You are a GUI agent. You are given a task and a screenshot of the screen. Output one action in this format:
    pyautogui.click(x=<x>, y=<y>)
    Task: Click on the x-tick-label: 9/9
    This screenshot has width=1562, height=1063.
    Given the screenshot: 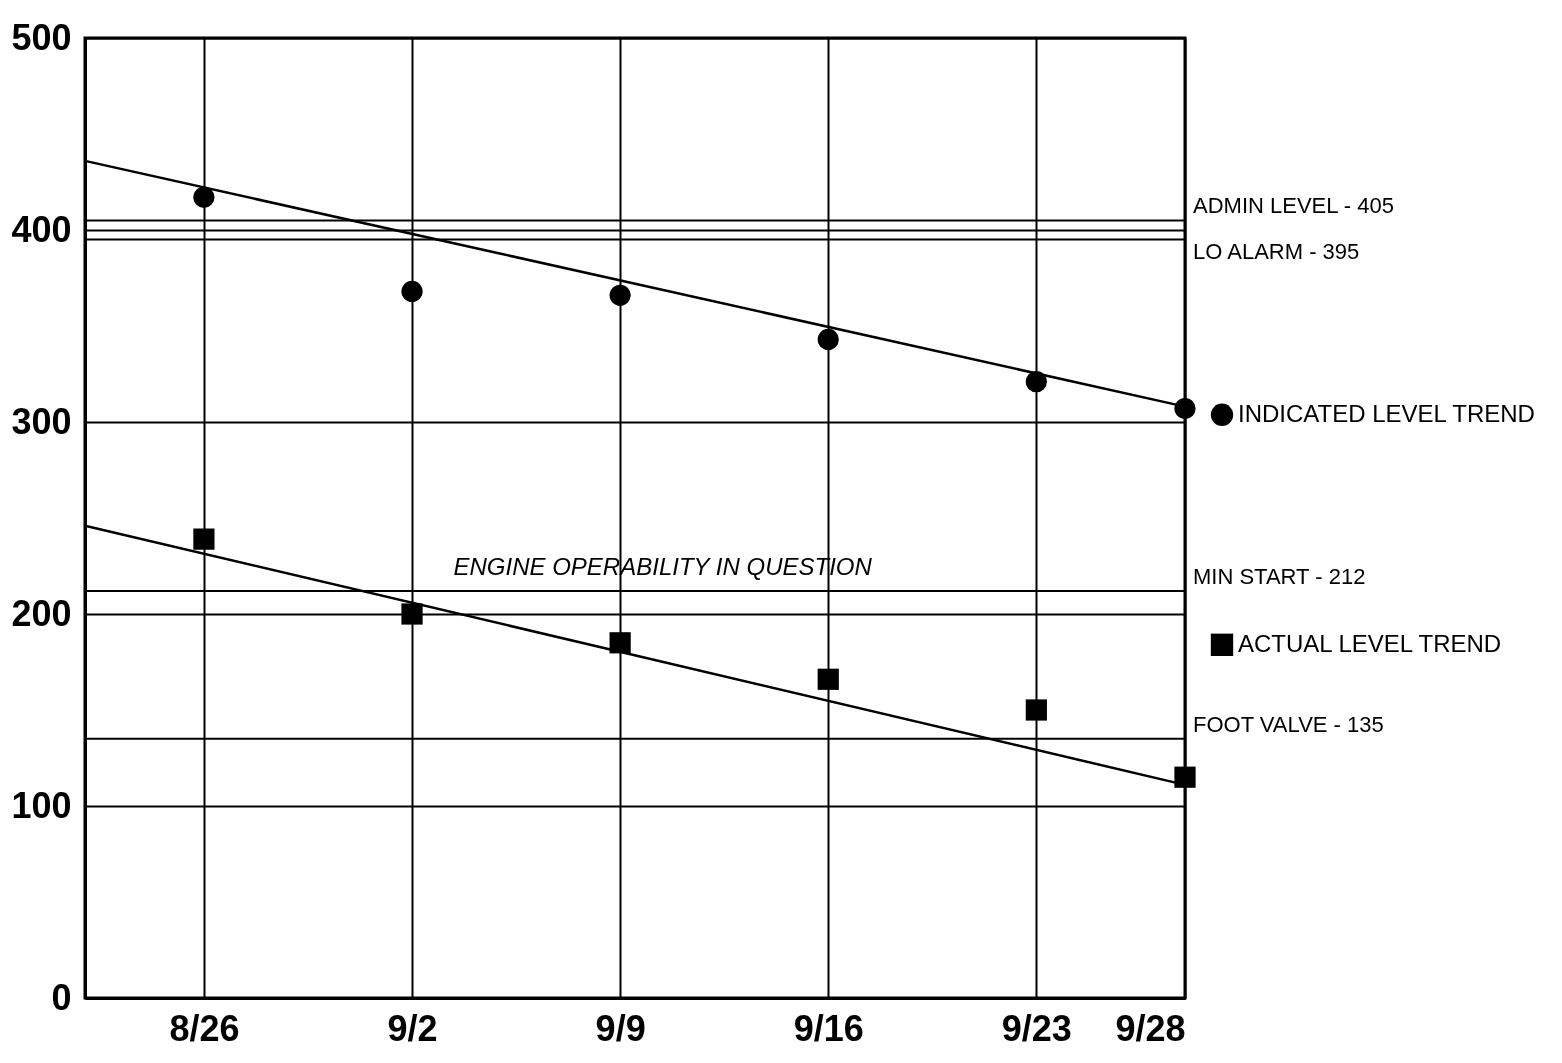 What is the action you would take?
    pyautogui.click(x=620, y=1028)
    